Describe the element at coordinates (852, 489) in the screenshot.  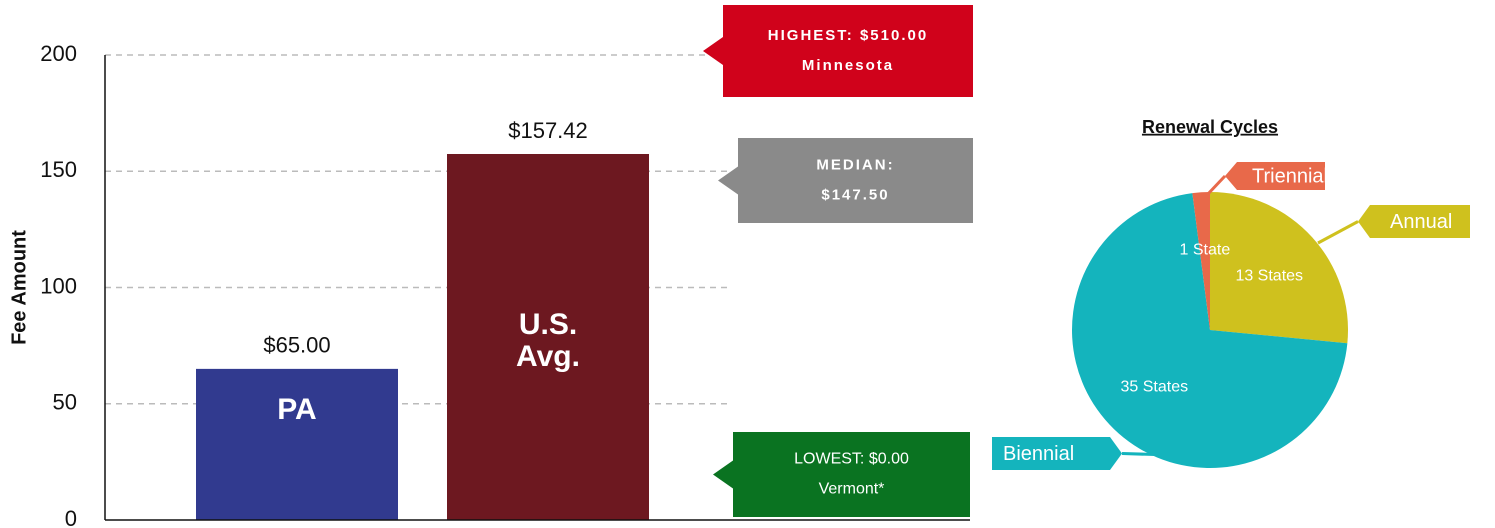
I see `annotation-text: Vermont*` at that location.